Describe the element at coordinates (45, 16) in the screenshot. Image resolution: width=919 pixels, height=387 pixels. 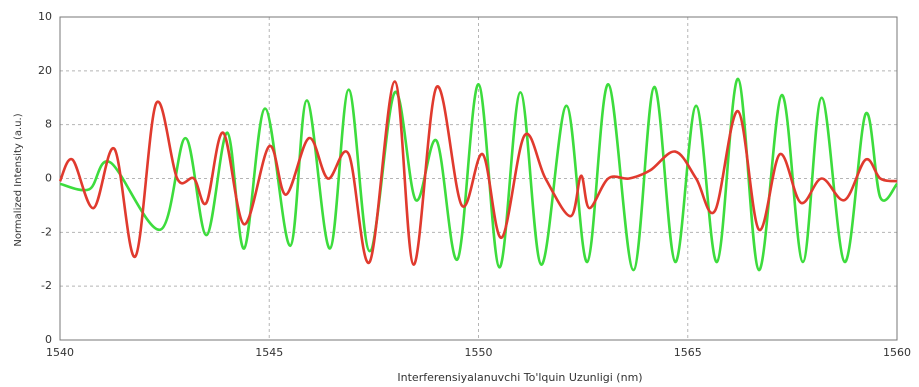
I see `y-tick-label: 10` at that location.